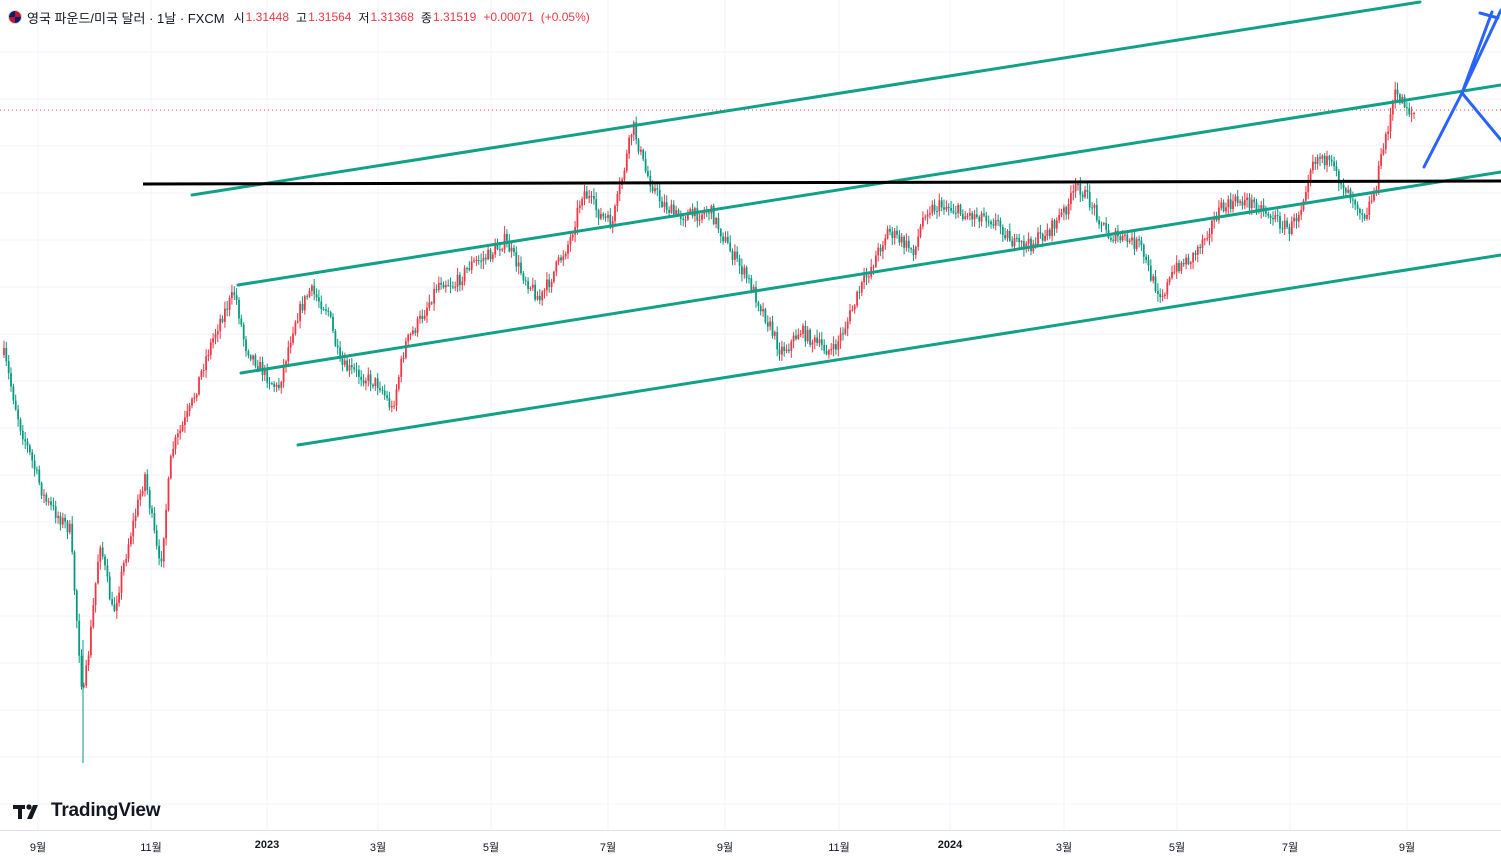 This screenshot has height=860, width=1501. What do you see at coordinates (1477, 52) in the screenshot?
I see `projection-branch-up` at bounding box center [1477, 52].